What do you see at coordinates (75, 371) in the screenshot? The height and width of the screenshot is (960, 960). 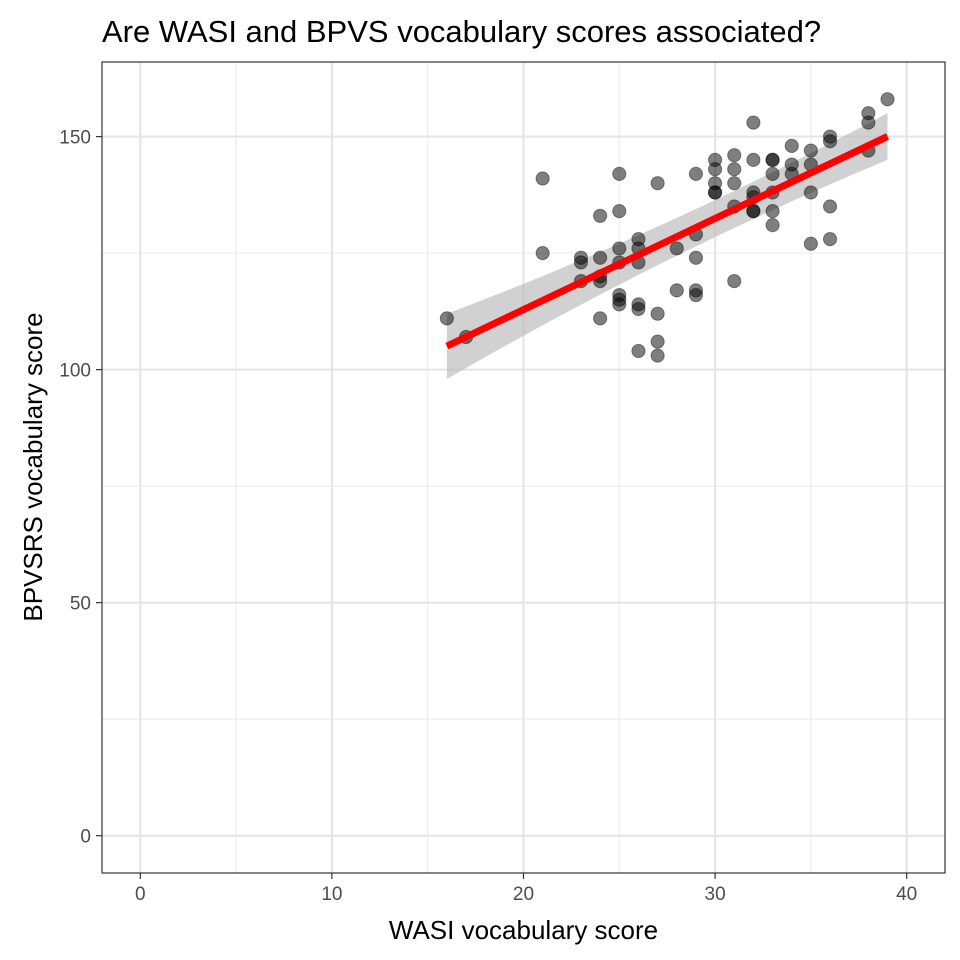 I see `y-tick-label: 100` at bounding box center [75, 371].